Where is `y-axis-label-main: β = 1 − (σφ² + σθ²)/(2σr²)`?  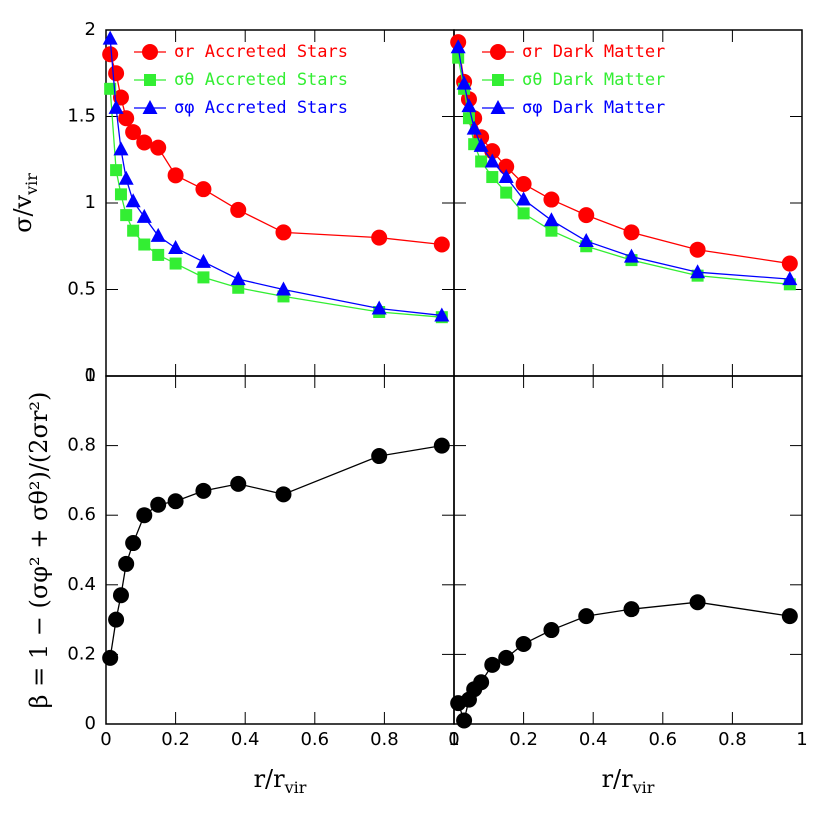
y-axis-label-main: β = 1 − (σφ² + σθ²)/(2σr²) is located at coordinates (39, 550).